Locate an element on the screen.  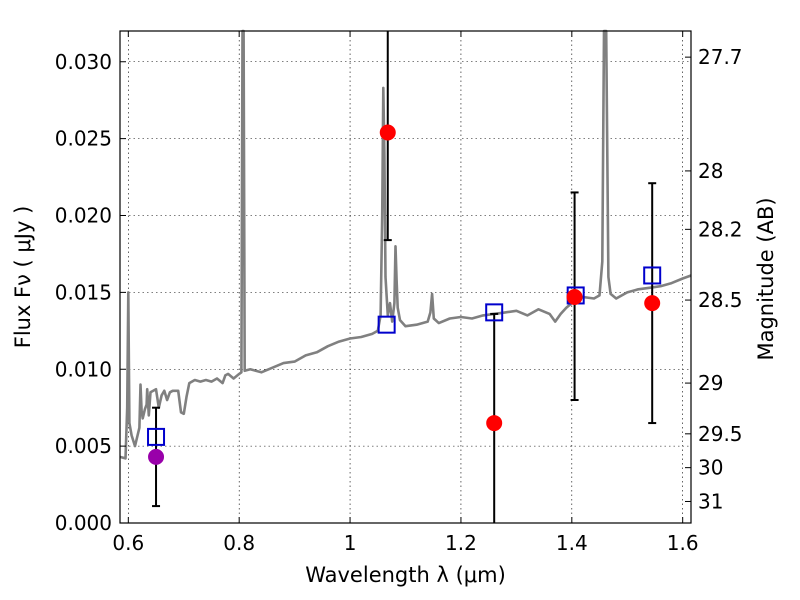
x-axis-title: Wavelength λ (μm) is located at coordinates (405, 575).